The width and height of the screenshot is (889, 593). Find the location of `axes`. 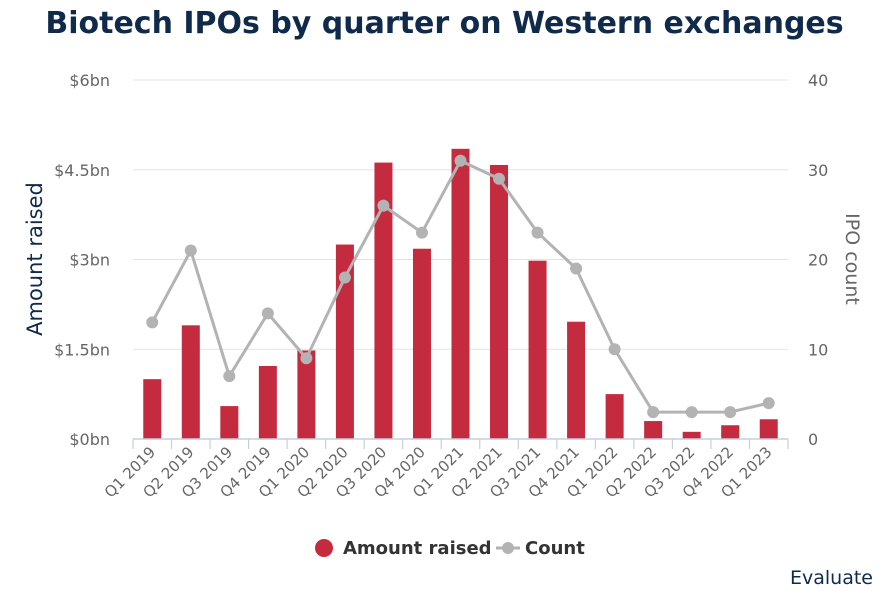

axes is located at coordinates (460, 443).